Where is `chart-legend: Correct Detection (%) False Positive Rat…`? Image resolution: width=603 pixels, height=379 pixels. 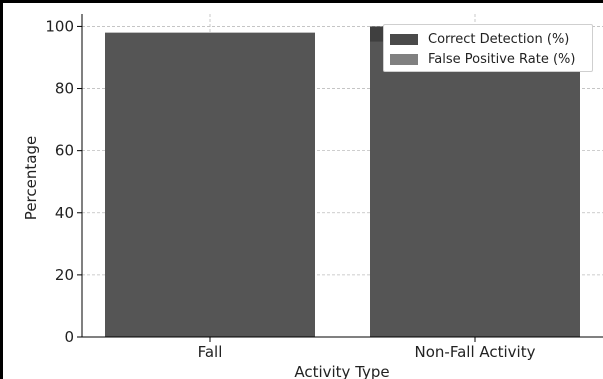
chart-legend: Correct Detection (%) False Positive Rat… is located at coordinates (488, 48).